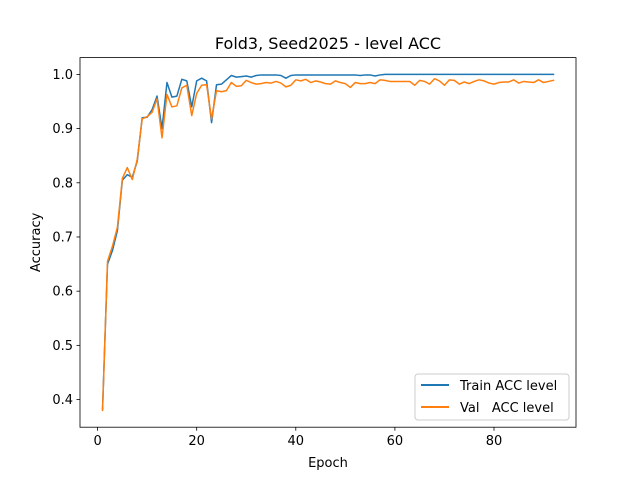 The height and width of the screenshot is (480, 640). I want to click on y-axis-label: Accuracy, so click(36, 242).